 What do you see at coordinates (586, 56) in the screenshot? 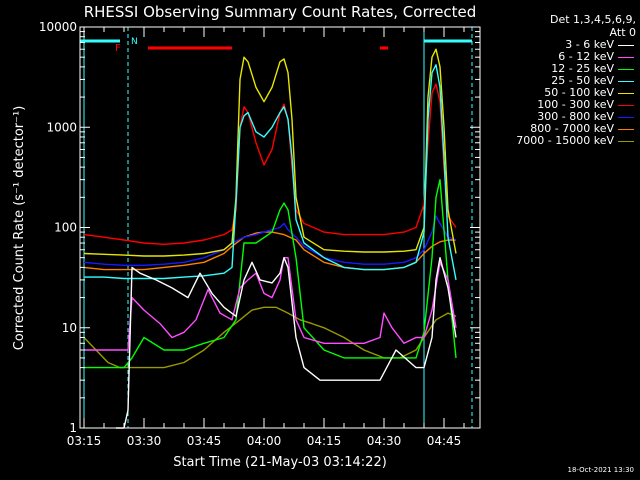
I see `legend-label: 6 - 12 keV` at bounding box center [586, 56].